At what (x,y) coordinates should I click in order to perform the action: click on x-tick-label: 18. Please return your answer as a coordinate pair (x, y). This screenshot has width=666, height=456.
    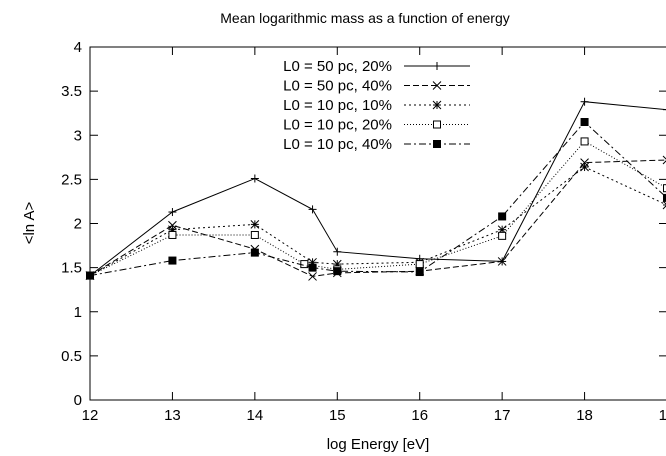
    Looking at the image, I should click on (584, 415).